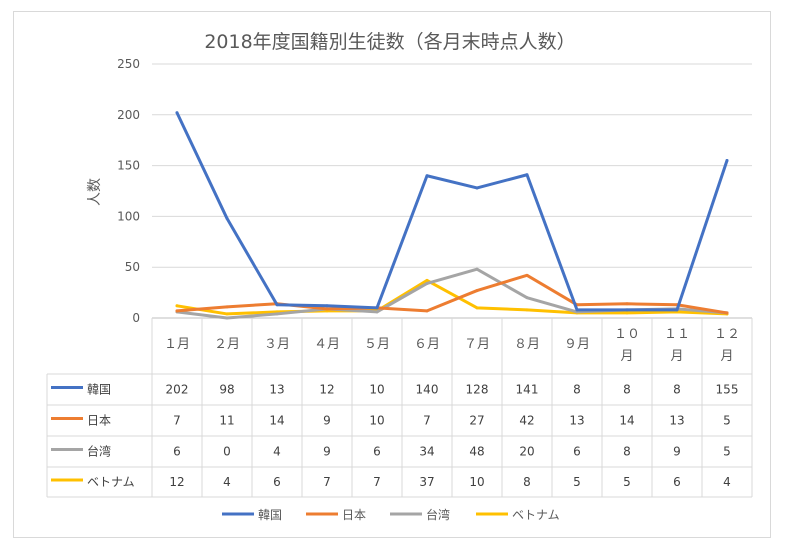 The image size is (790, 550). I want to click on legend-label: 日本, so click(354, 515).